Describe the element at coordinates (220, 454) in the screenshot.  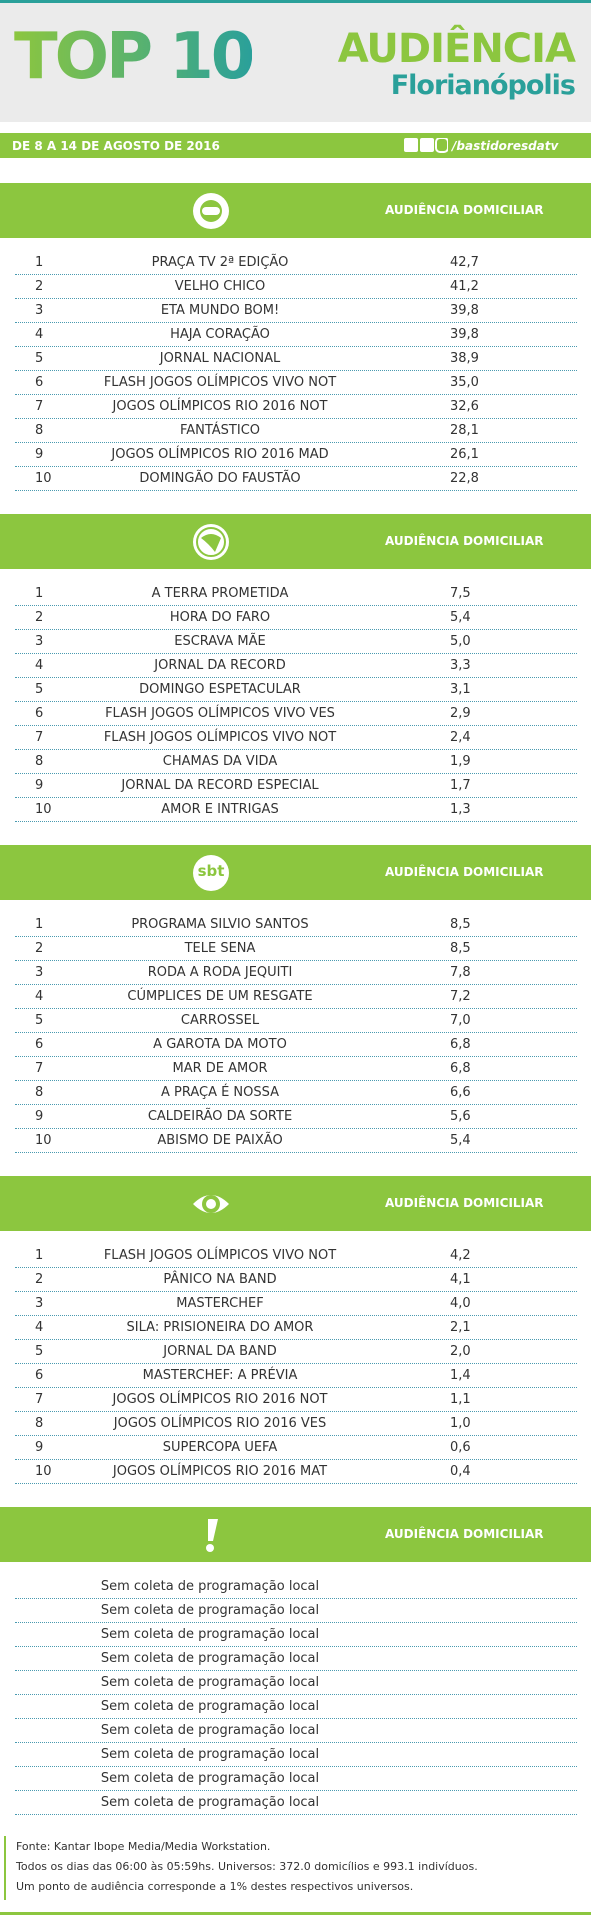
I see `program: JOGOS OLÍMPICOS RIO 2016 MAD` at that location.